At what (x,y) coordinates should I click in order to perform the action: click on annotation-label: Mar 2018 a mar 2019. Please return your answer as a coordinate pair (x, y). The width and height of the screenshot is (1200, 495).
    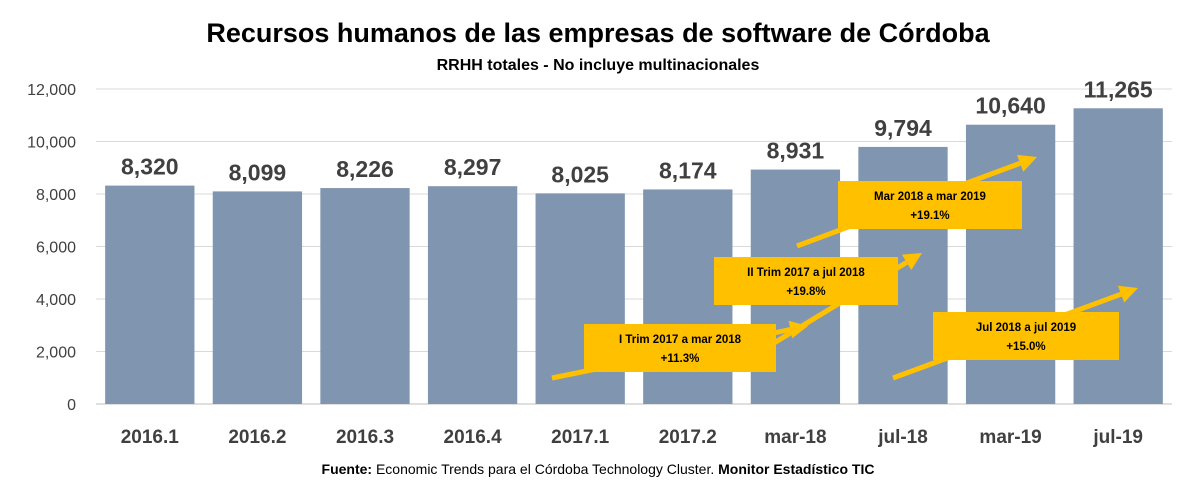
    Looking at the image, I should click on (930, 197).